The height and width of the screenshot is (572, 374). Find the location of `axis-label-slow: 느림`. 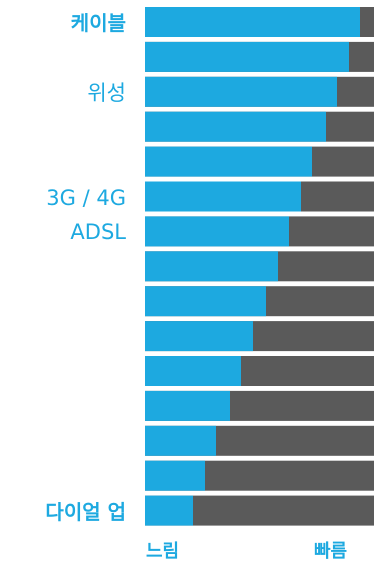

axis-label-slow: 느림 is located at coordinates (163, 551).